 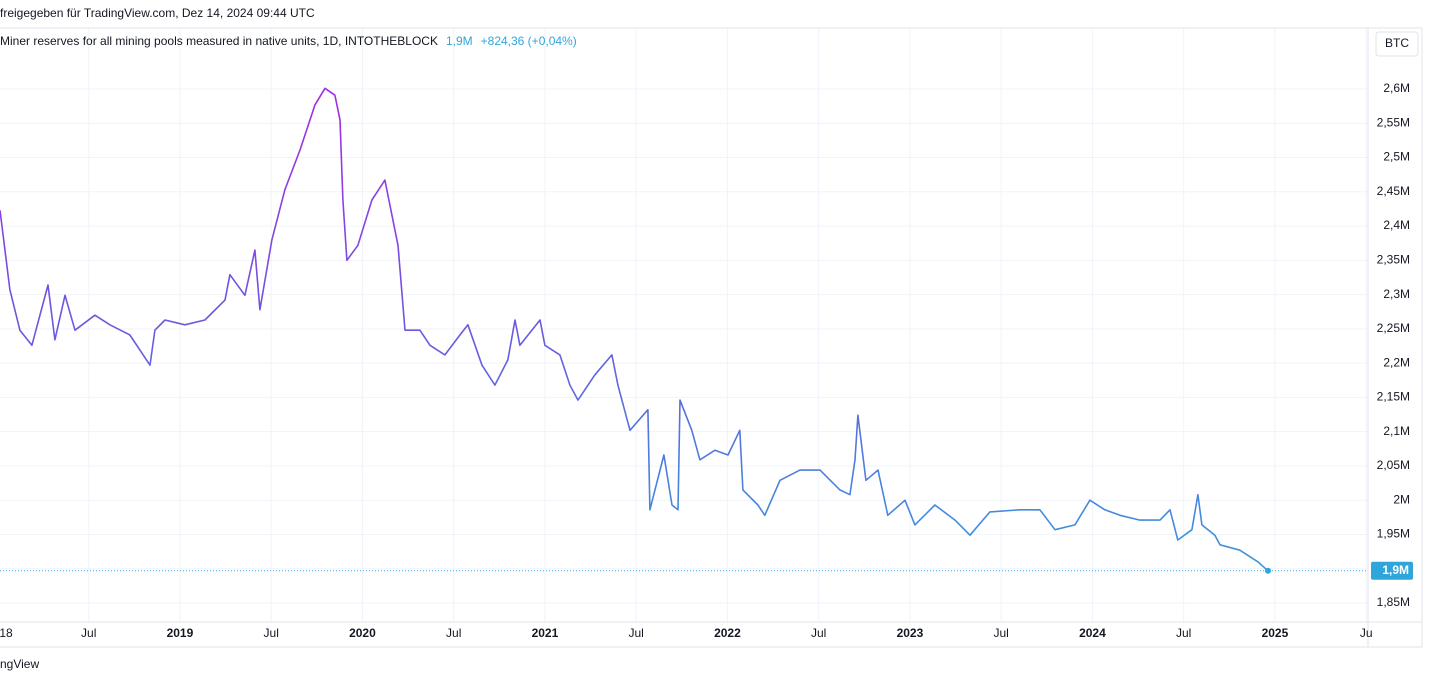 I want to click on x-tick-label: 2023, so click(x=910, y=633).